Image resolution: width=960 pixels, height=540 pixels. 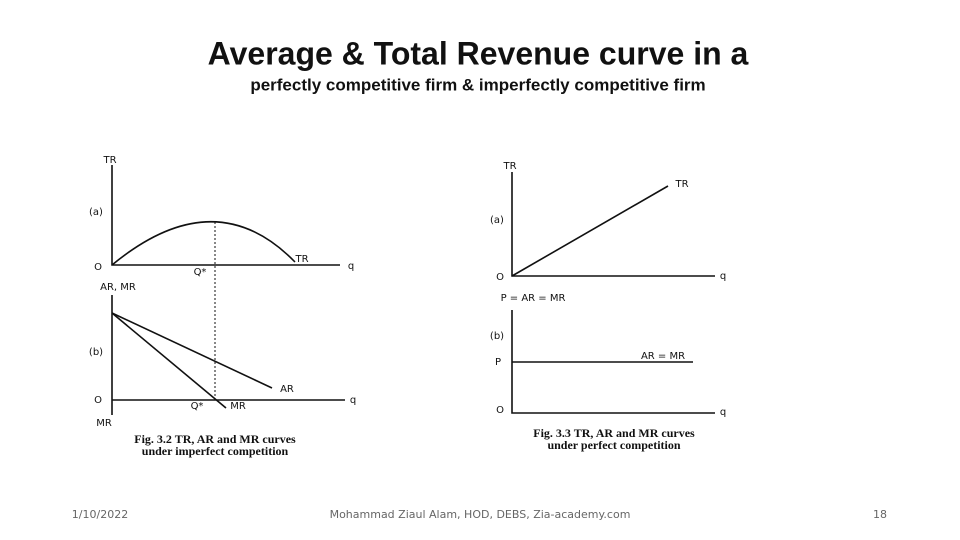 I want to click on label: AR = MR, so click(x=663, y=356).